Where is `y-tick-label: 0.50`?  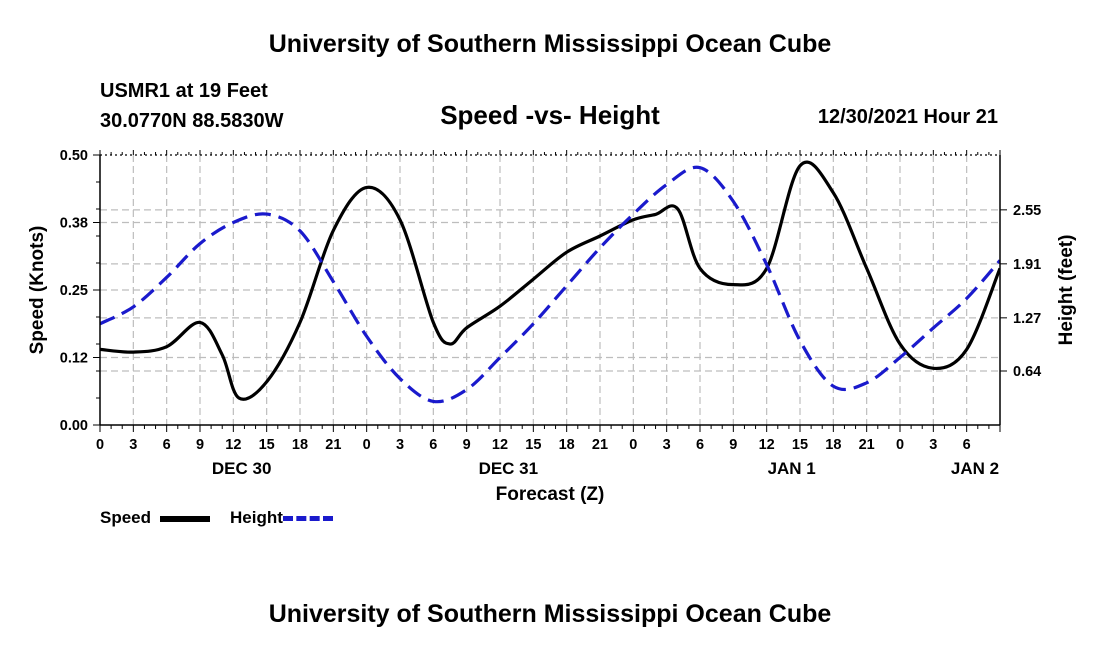 y-tick-label: 0.50 is located at coordinates (74, 156).